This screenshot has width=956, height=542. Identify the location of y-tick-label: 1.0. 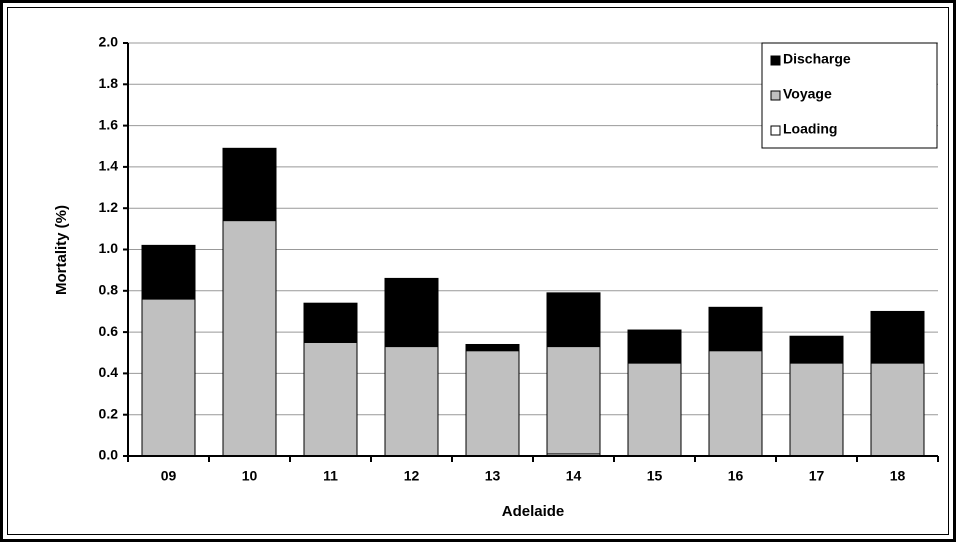
(109, 248).